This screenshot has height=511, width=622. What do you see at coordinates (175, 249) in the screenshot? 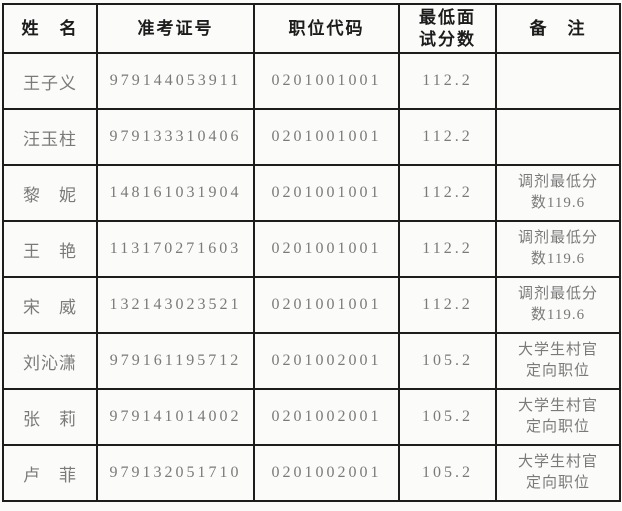
I see `cell-ticket: 113170271603` at bounding box center [175, 249].